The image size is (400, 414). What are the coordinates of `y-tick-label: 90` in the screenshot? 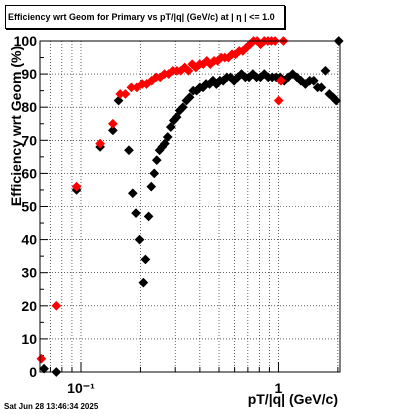 It's located at (29, 74).